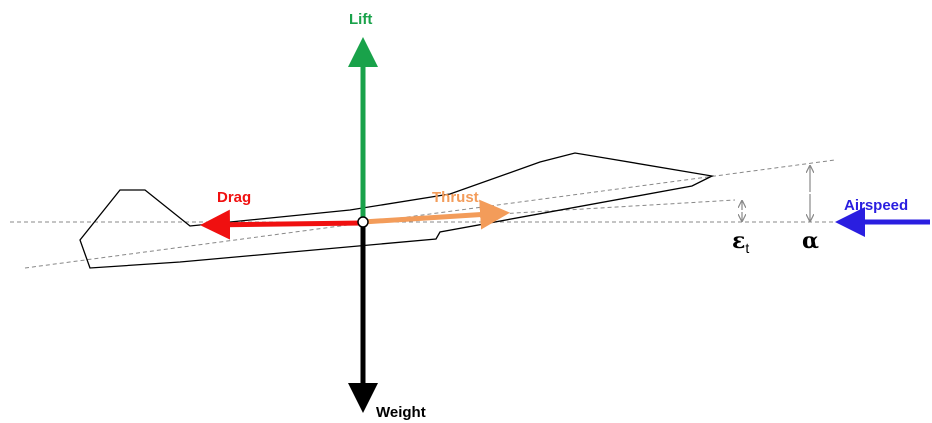 This screenshot has width=932, height=423. I want to click on epsilon-symbol: ε, so click(738, 241).